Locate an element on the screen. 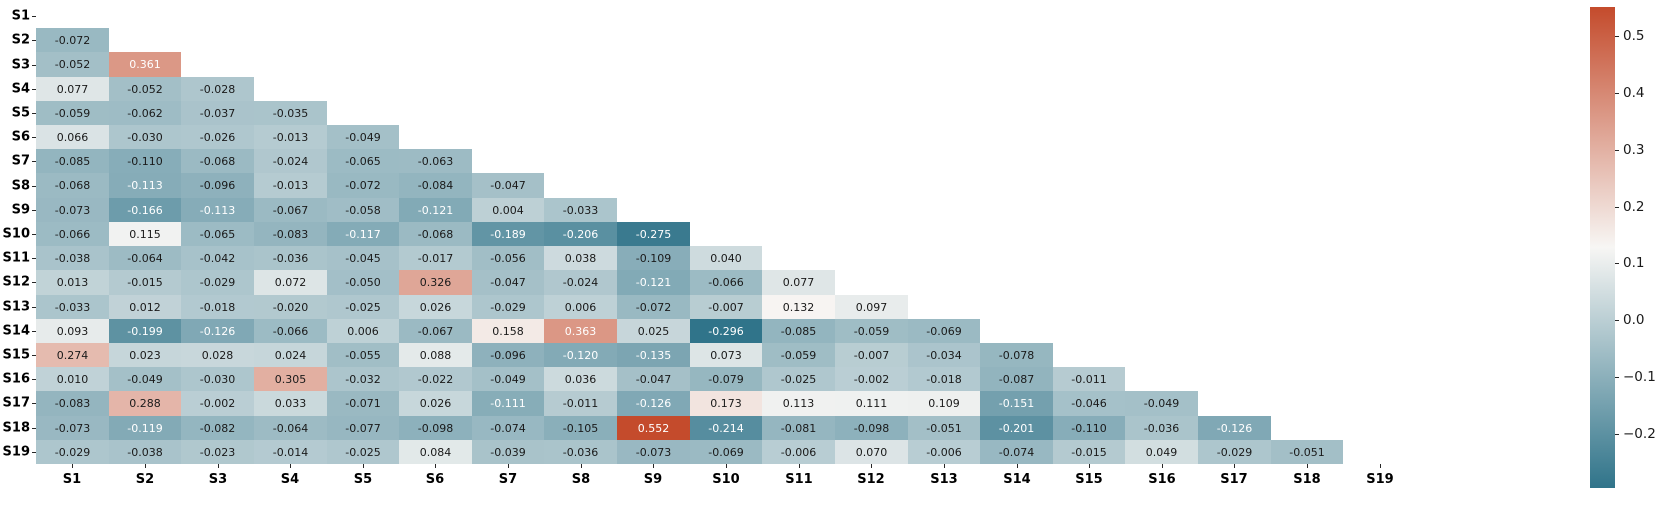 The image size is (1660, 514). heatmap-cell: -0.081 is located at coordinates (798, 428).